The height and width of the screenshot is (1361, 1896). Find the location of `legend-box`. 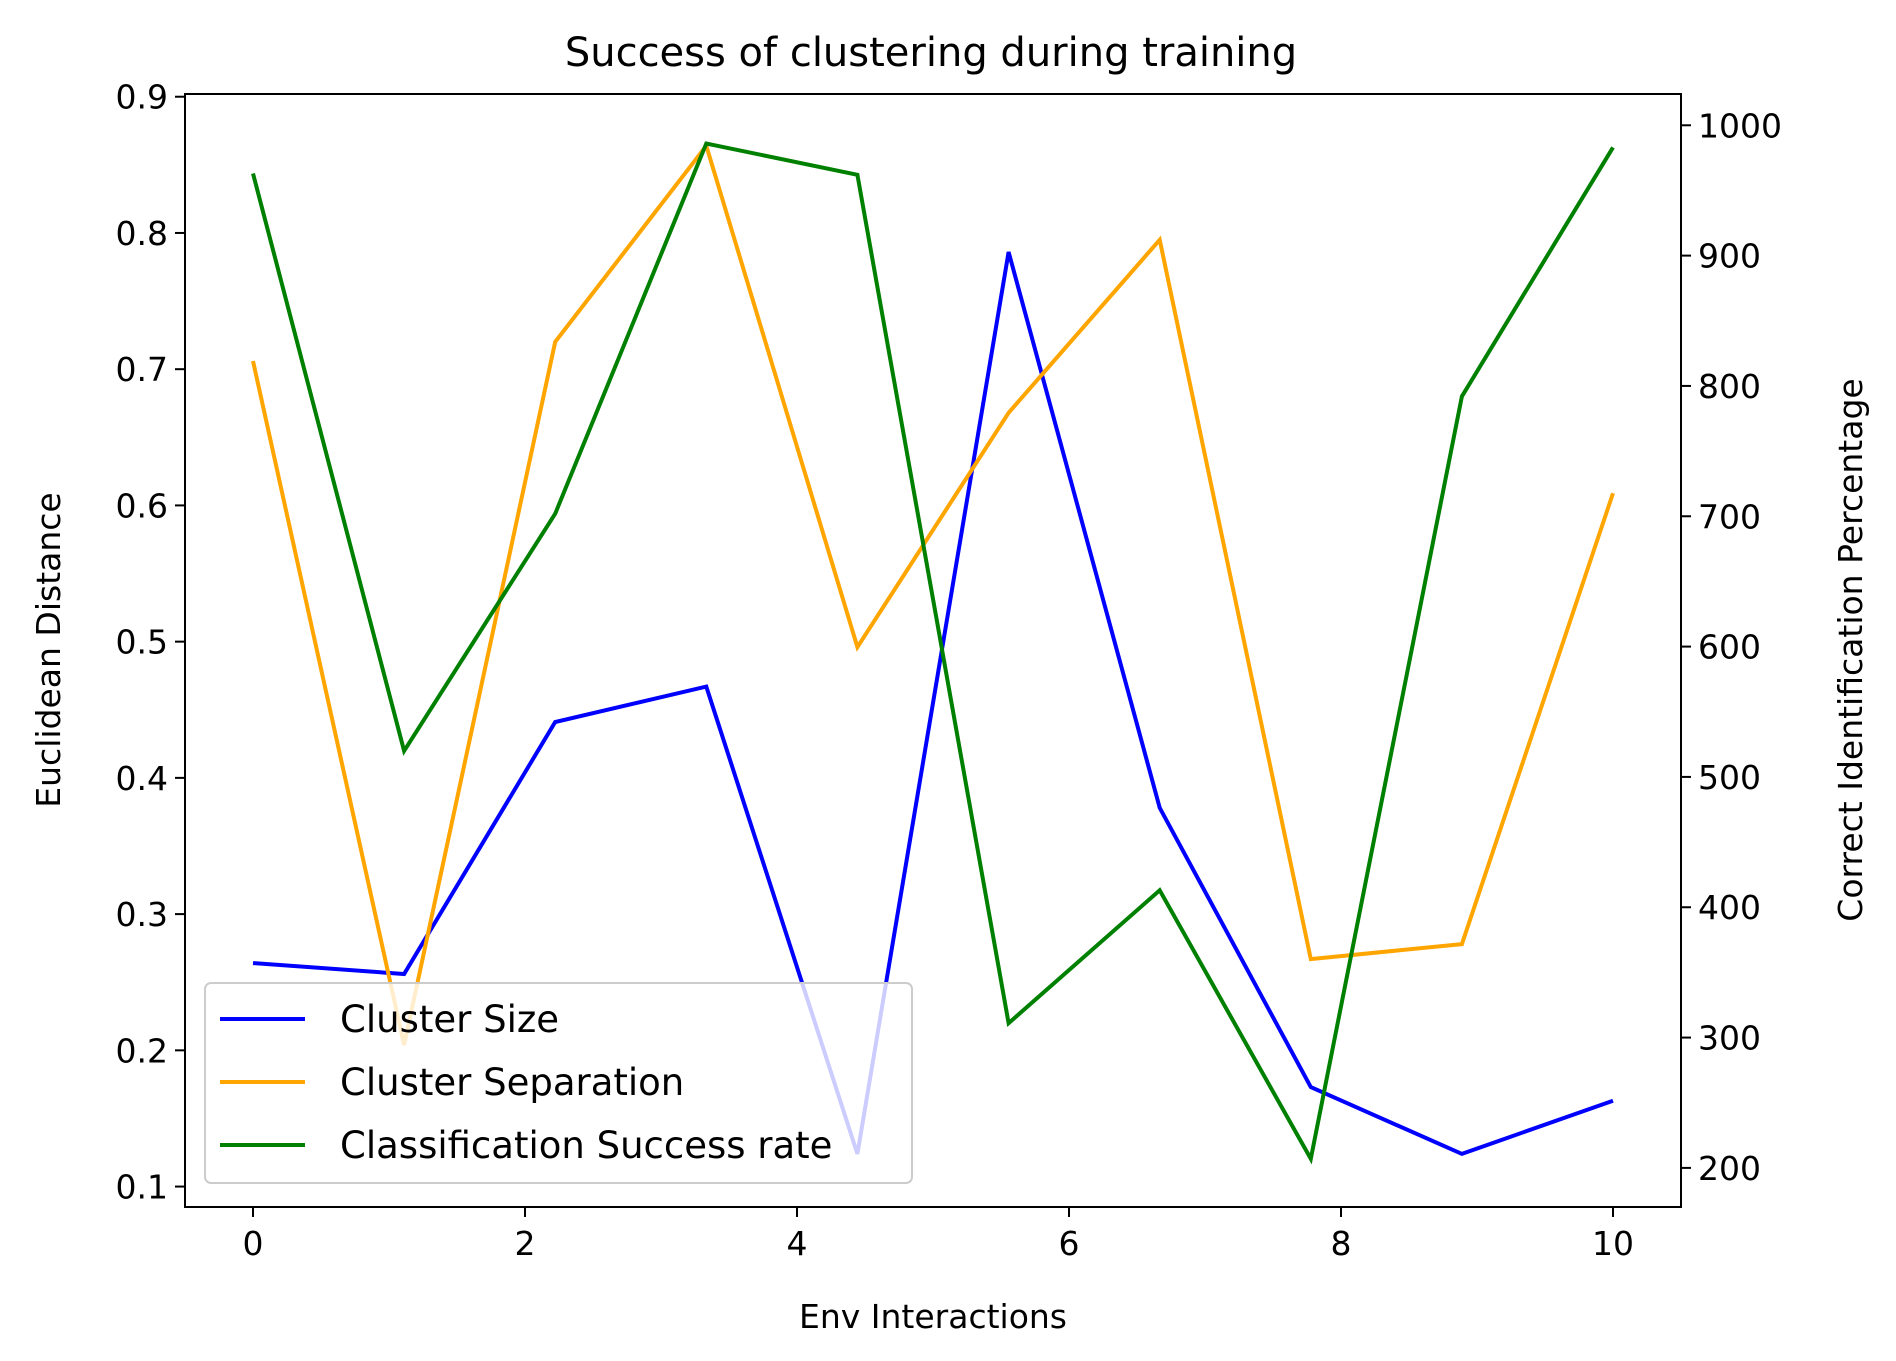

legend-box is located at coordinates (558, 1083).